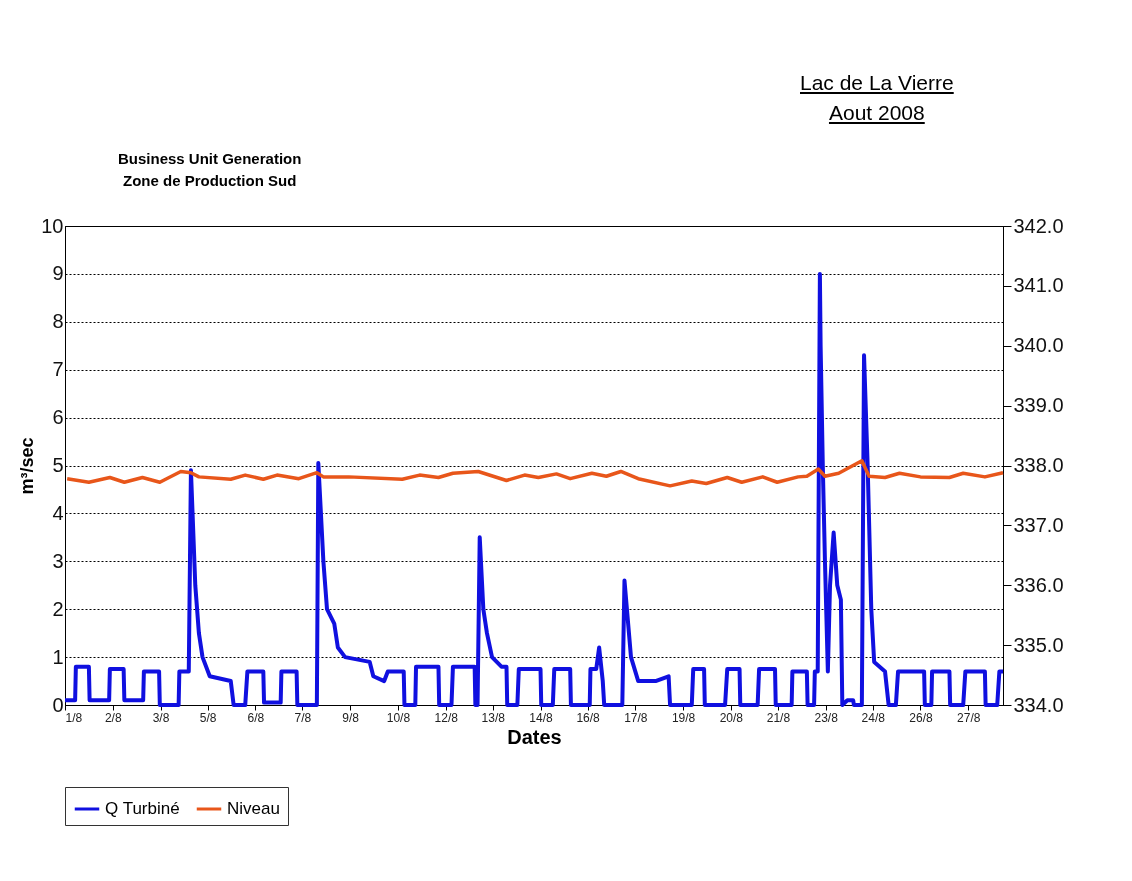 The height and width of the screenshot is (881, 1132). What do you see at coordinates (58, 608) in the screenshot?
I see `y-tick-label: 2` at bounding box center [58, 608].